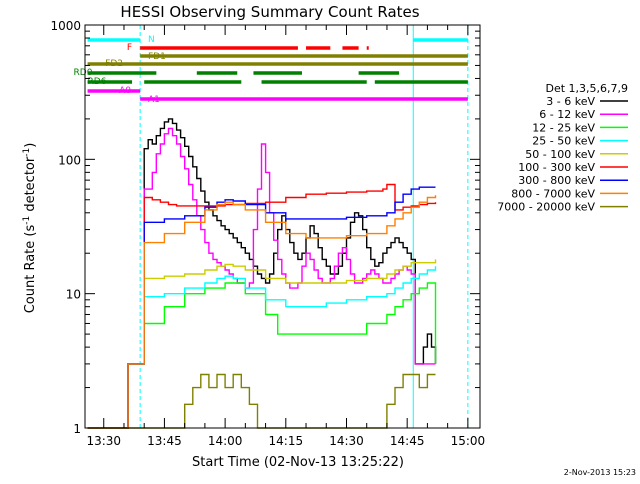  What do you see at coordinates (346, 441) in the screenshot?
I see `x-tick-label-5: 14:30` at bounding box center [346, 441].